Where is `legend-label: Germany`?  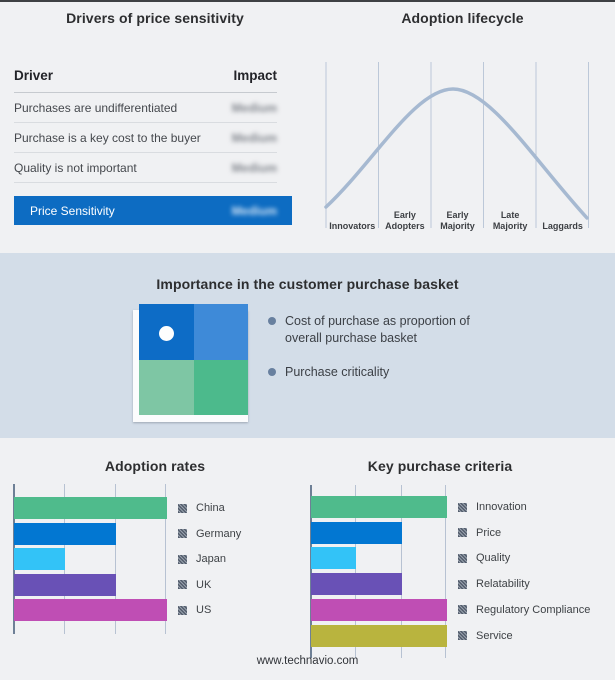
legend-label: Germany is located at coordinates (219, 533).